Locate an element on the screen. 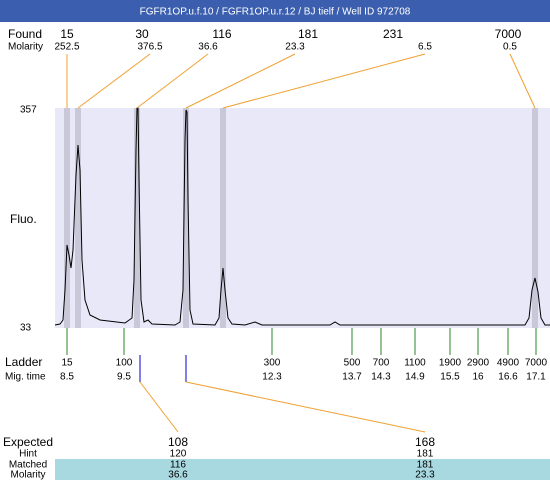  expected-value: 168 is located at coordinates (425, 442).